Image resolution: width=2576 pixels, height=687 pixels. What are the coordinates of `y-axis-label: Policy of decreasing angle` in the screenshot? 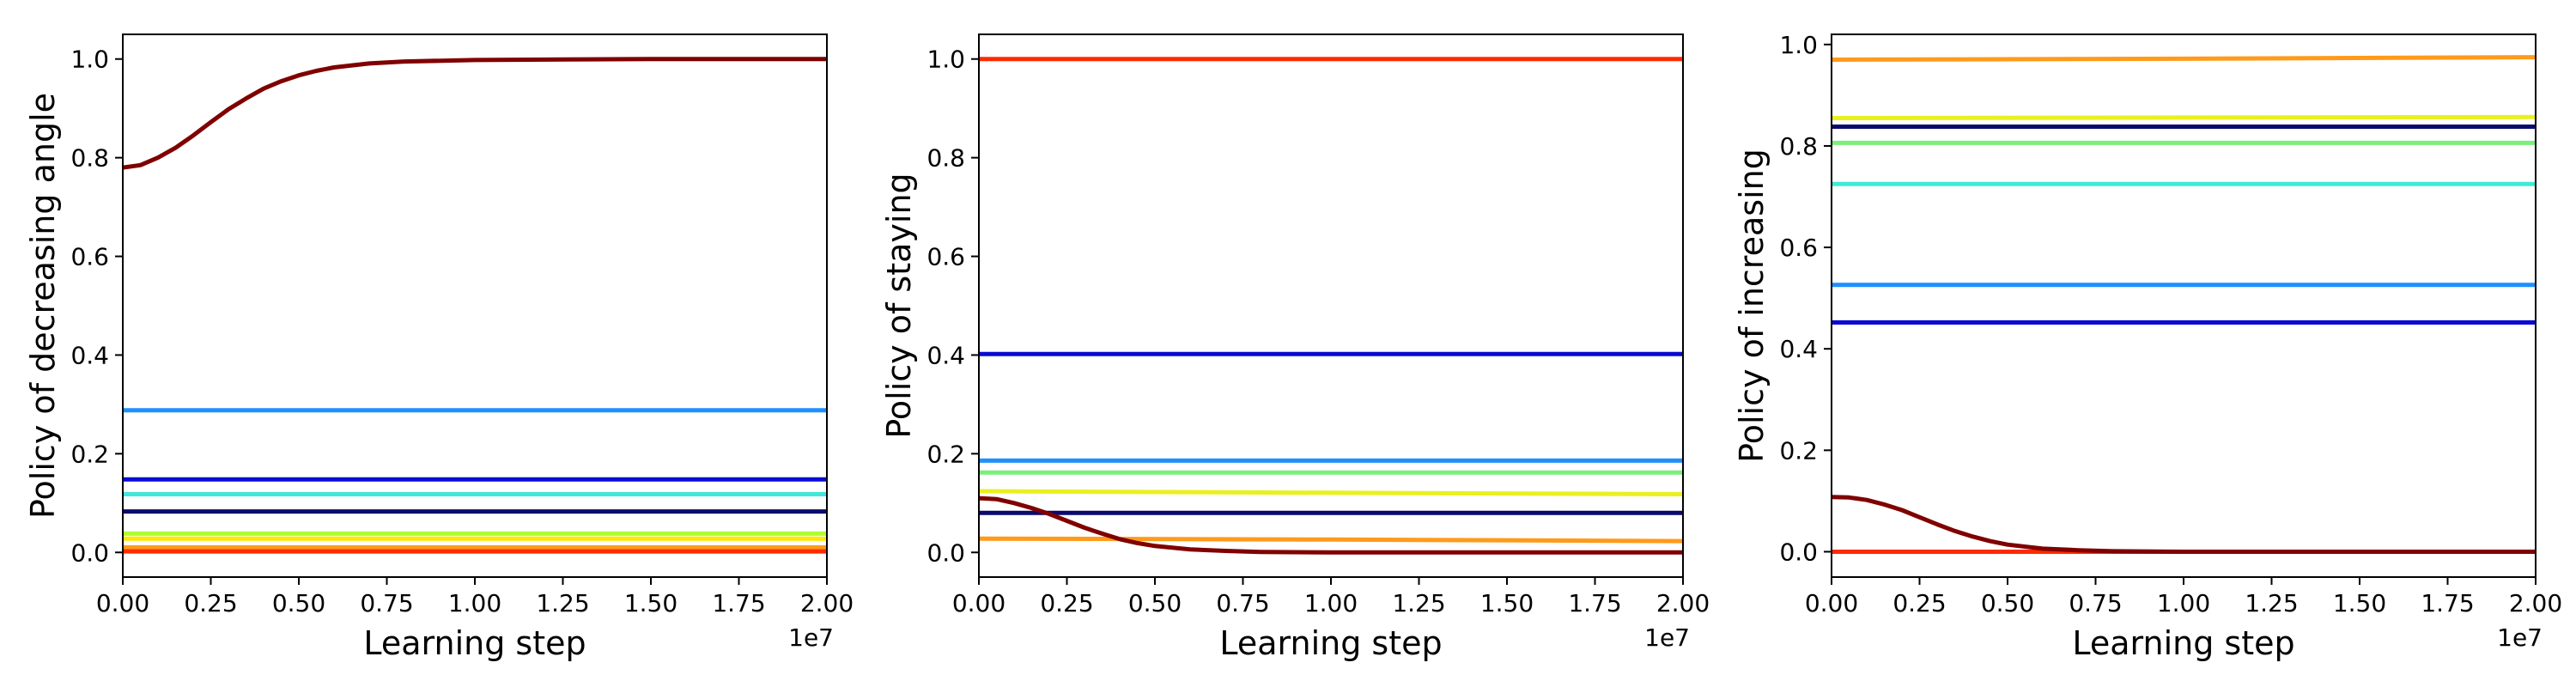 It's located at (43, 306).